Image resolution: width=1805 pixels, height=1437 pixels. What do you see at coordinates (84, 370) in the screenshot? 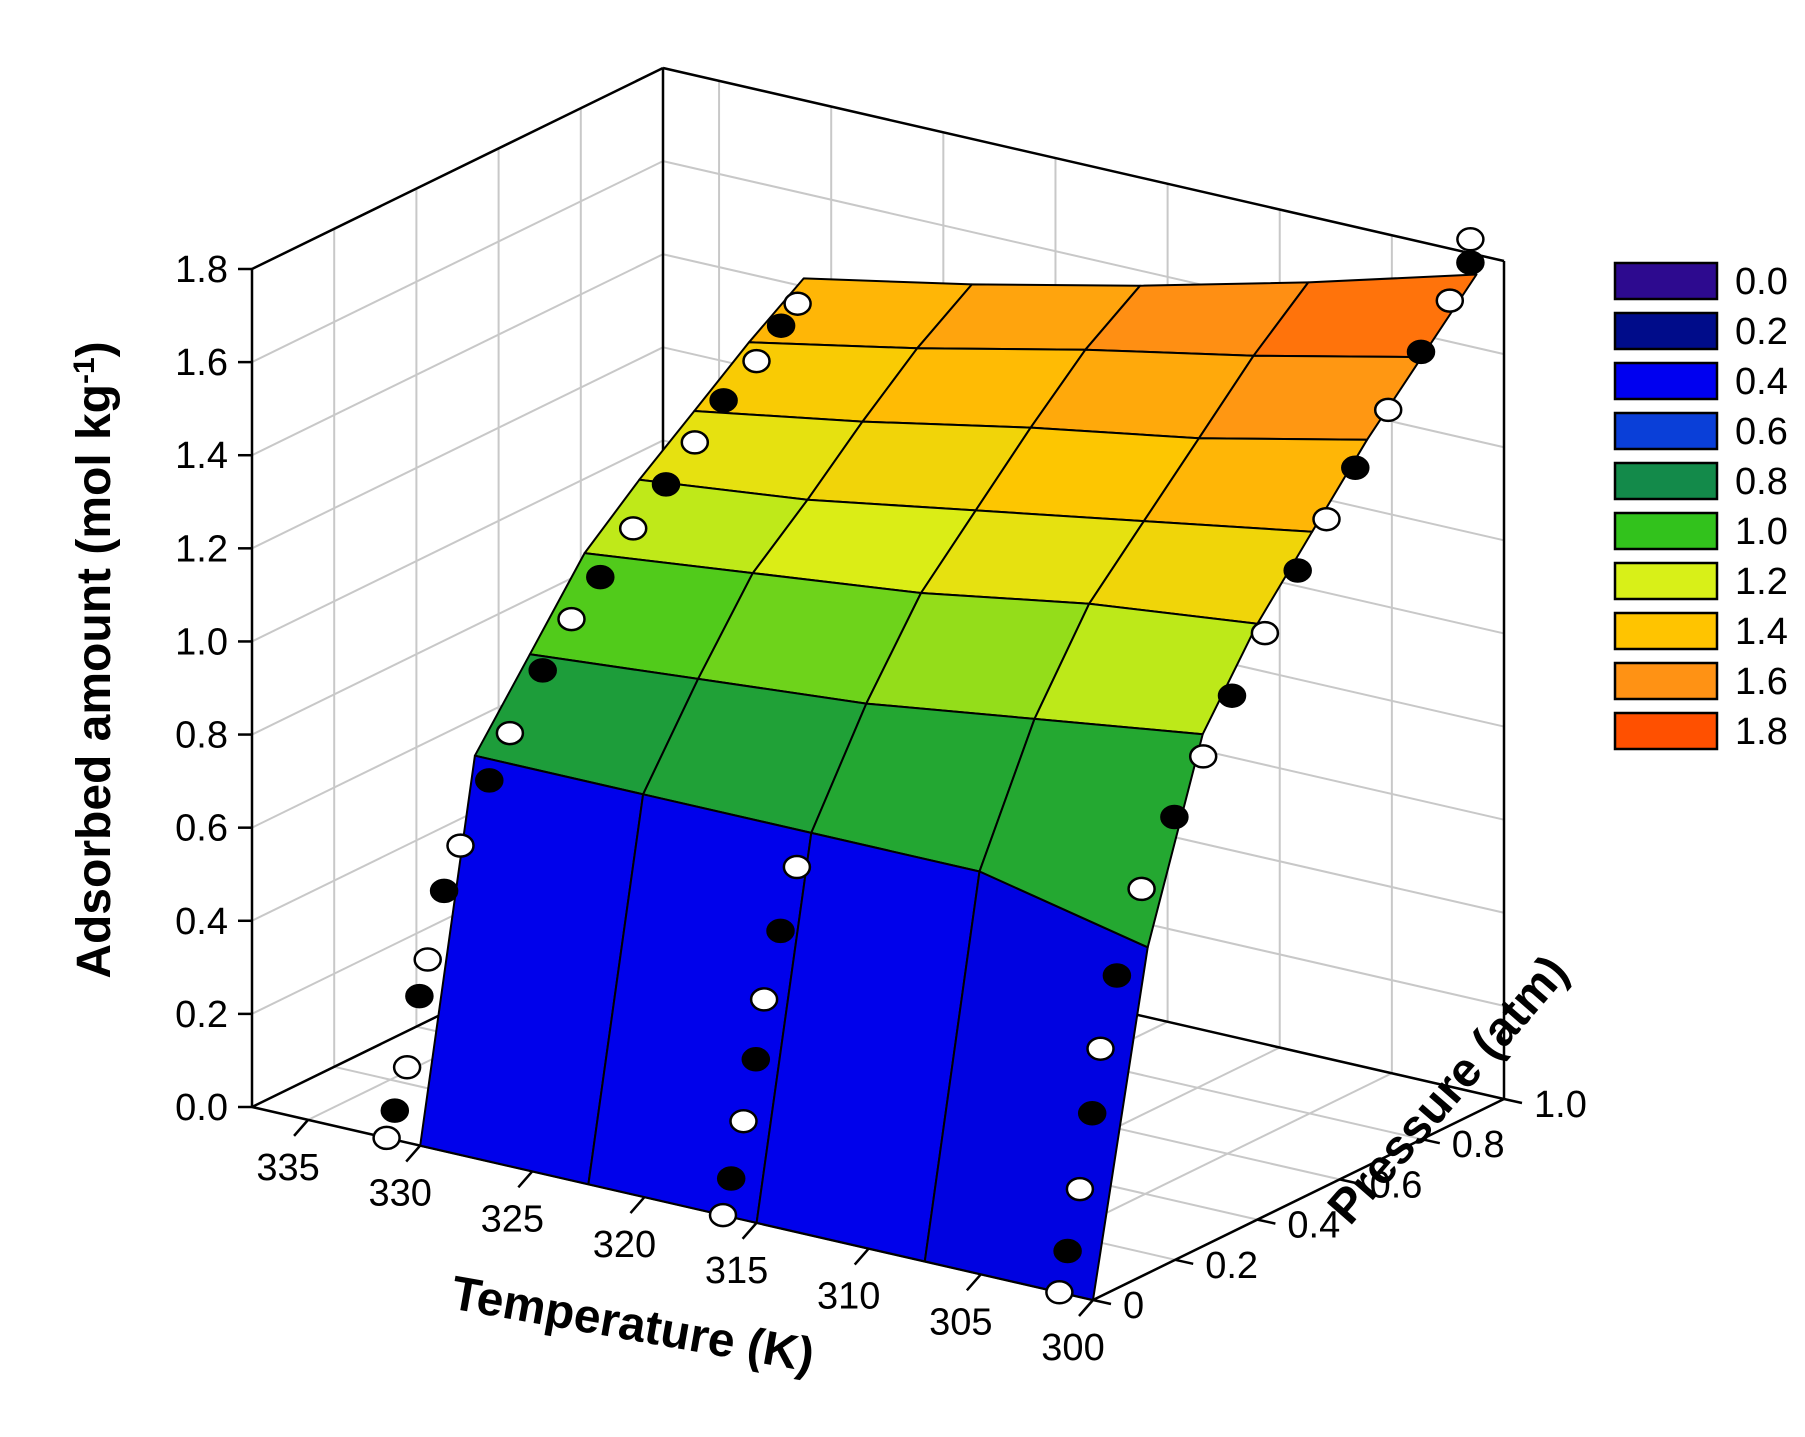
I see `z-axis-title-exponent: -1` at bounding box center [84, 370].